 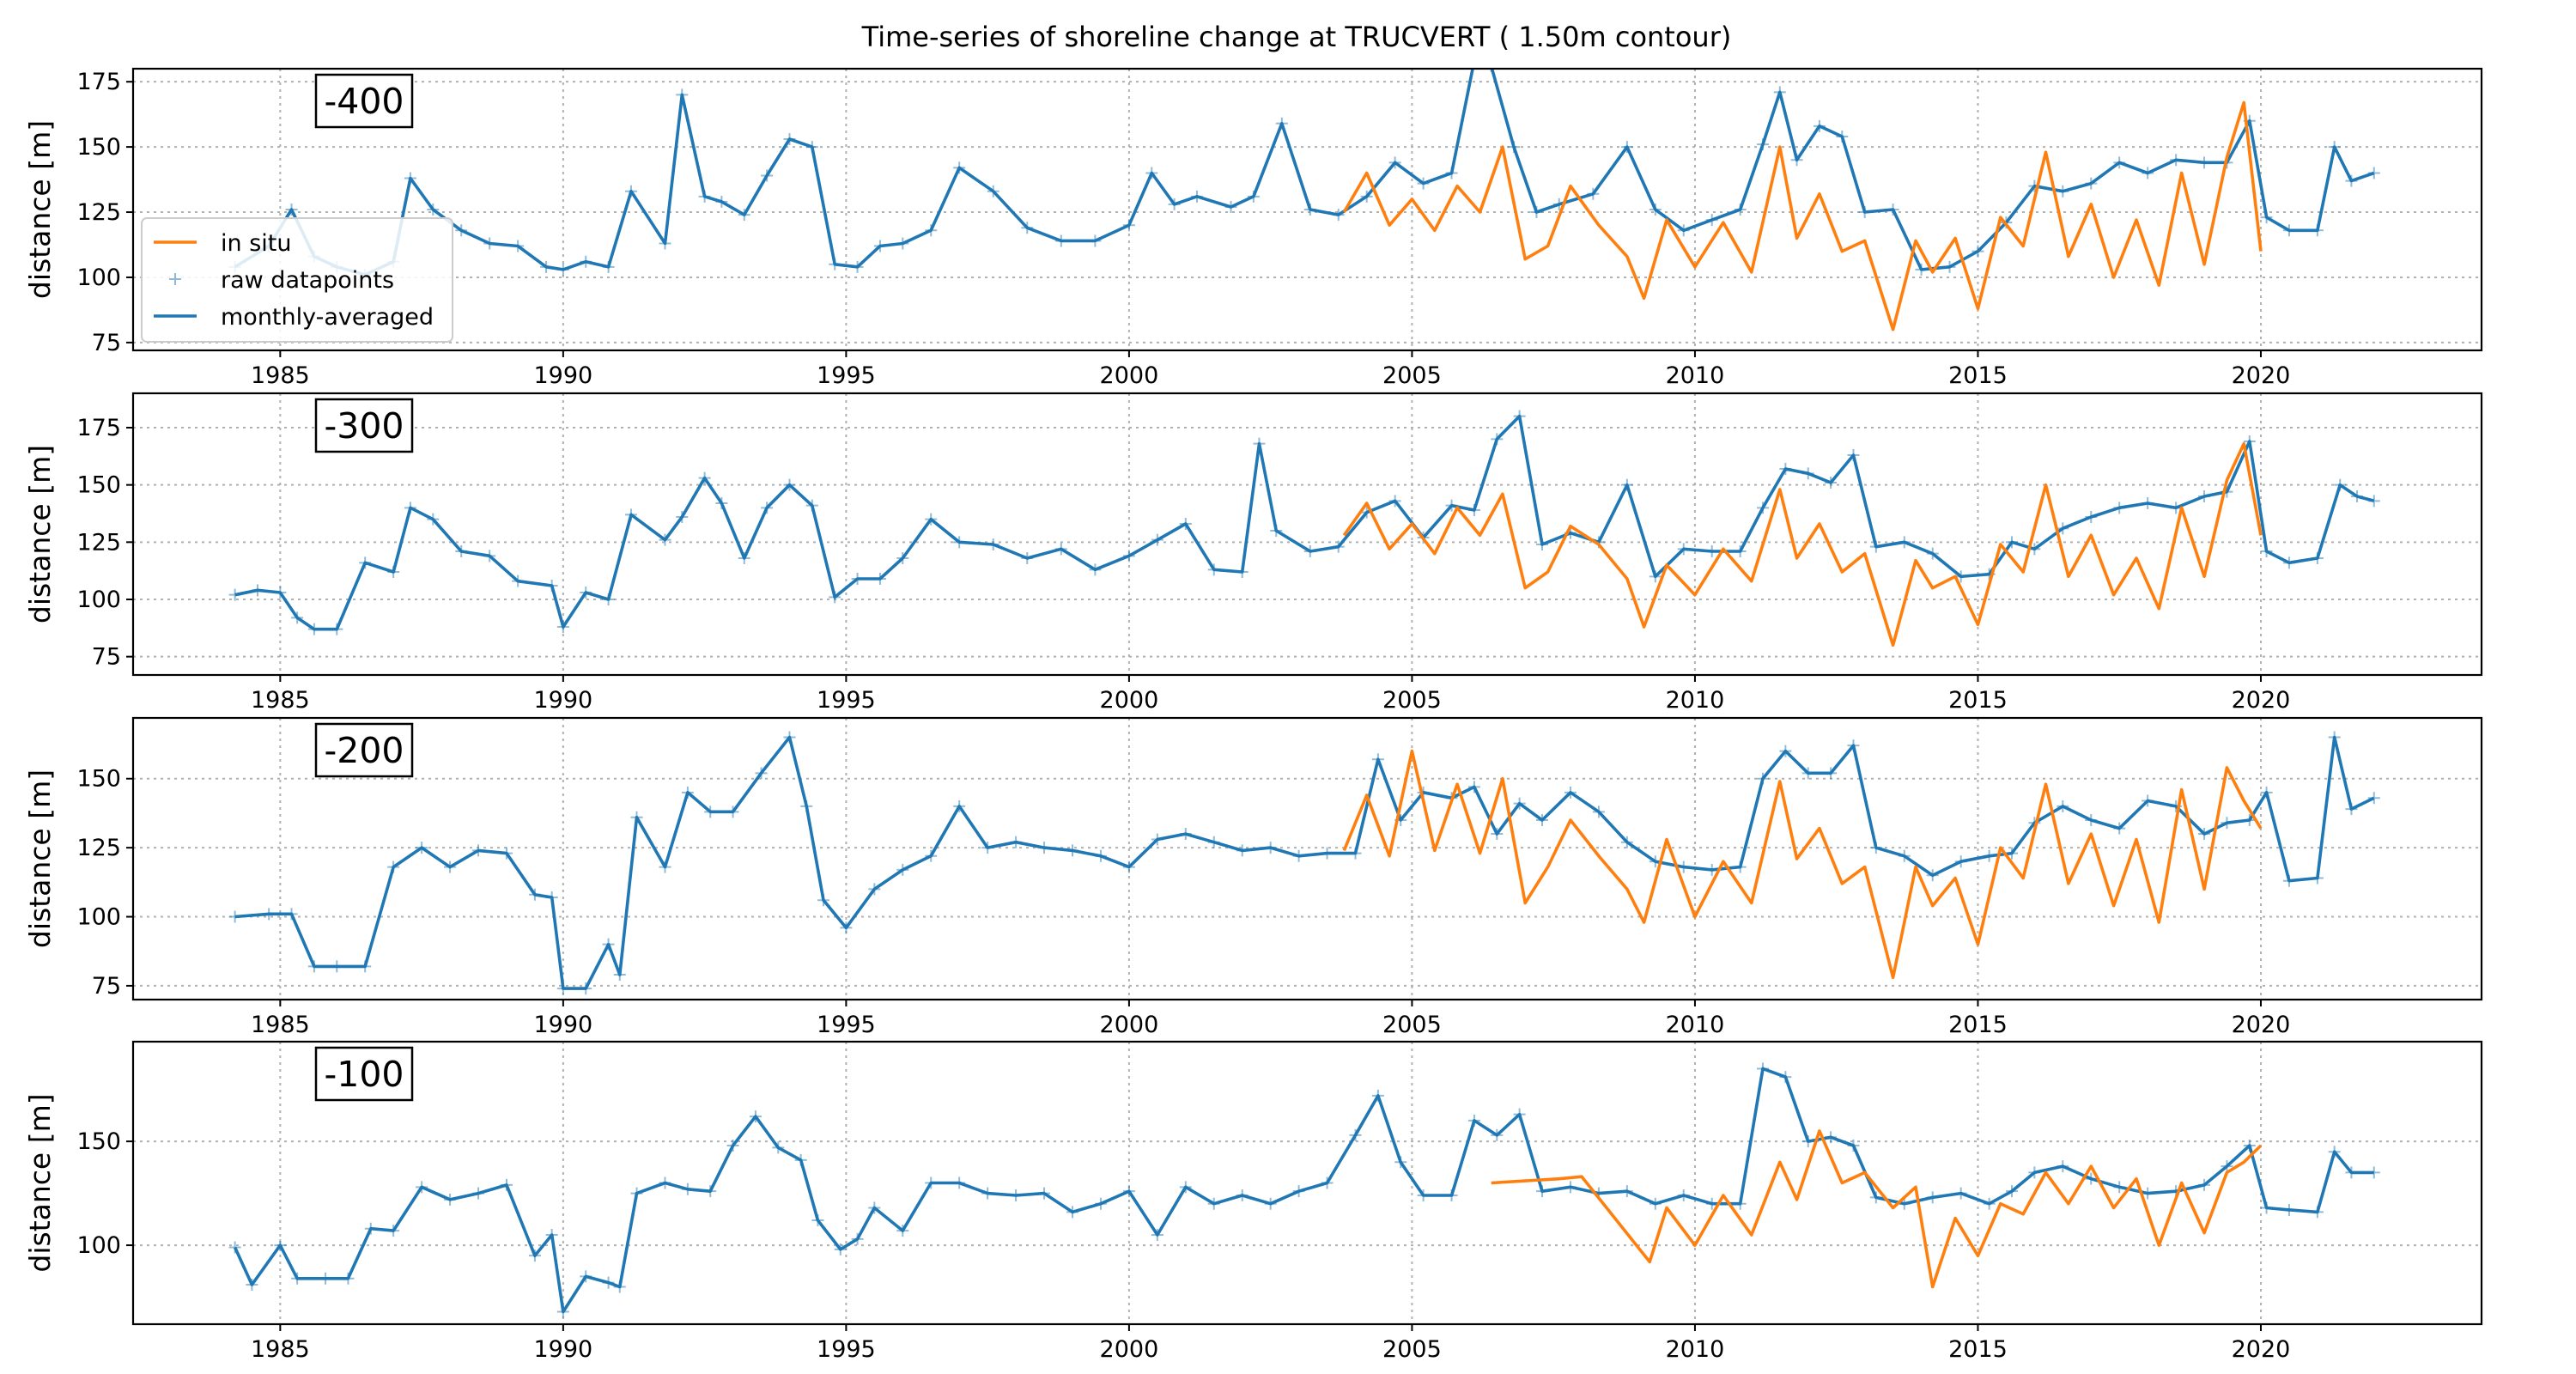 I want to click on transect-label: -300, so click(x=364, y=426).